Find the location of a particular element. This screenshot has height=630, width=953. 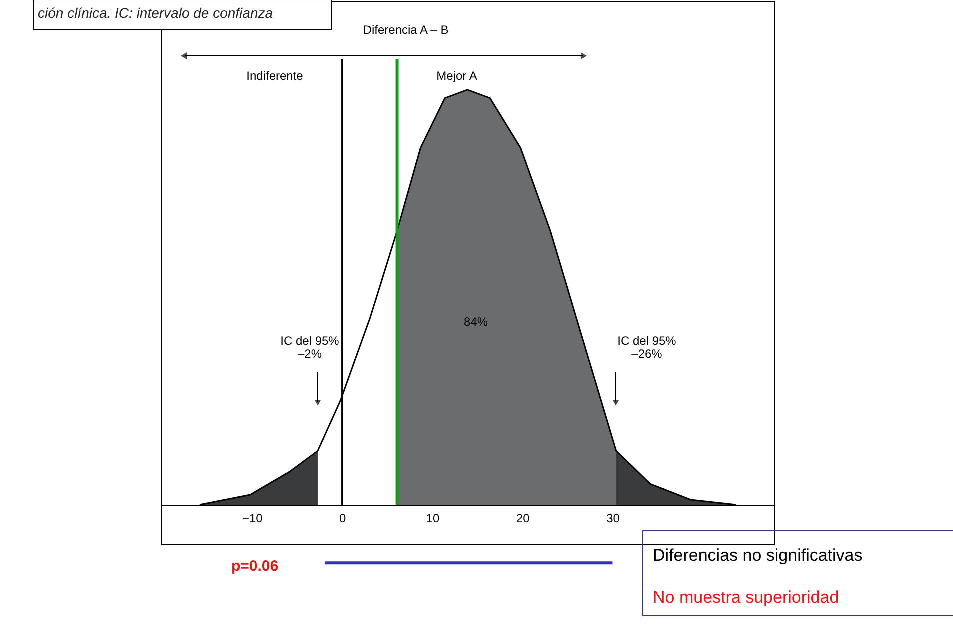

x-tick-label: 20 is located at coordinates (523, 519).